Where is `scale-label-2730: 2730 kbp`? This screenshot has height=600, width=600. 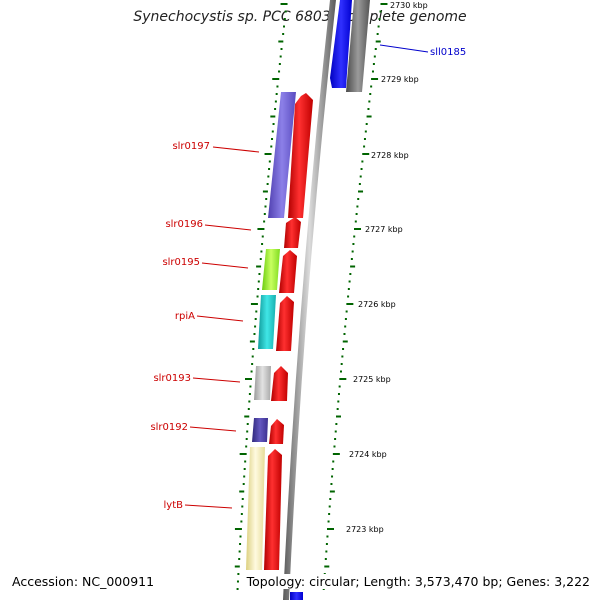 scale-label-2730: 2730 kbp is located at coordinates (409, 5).